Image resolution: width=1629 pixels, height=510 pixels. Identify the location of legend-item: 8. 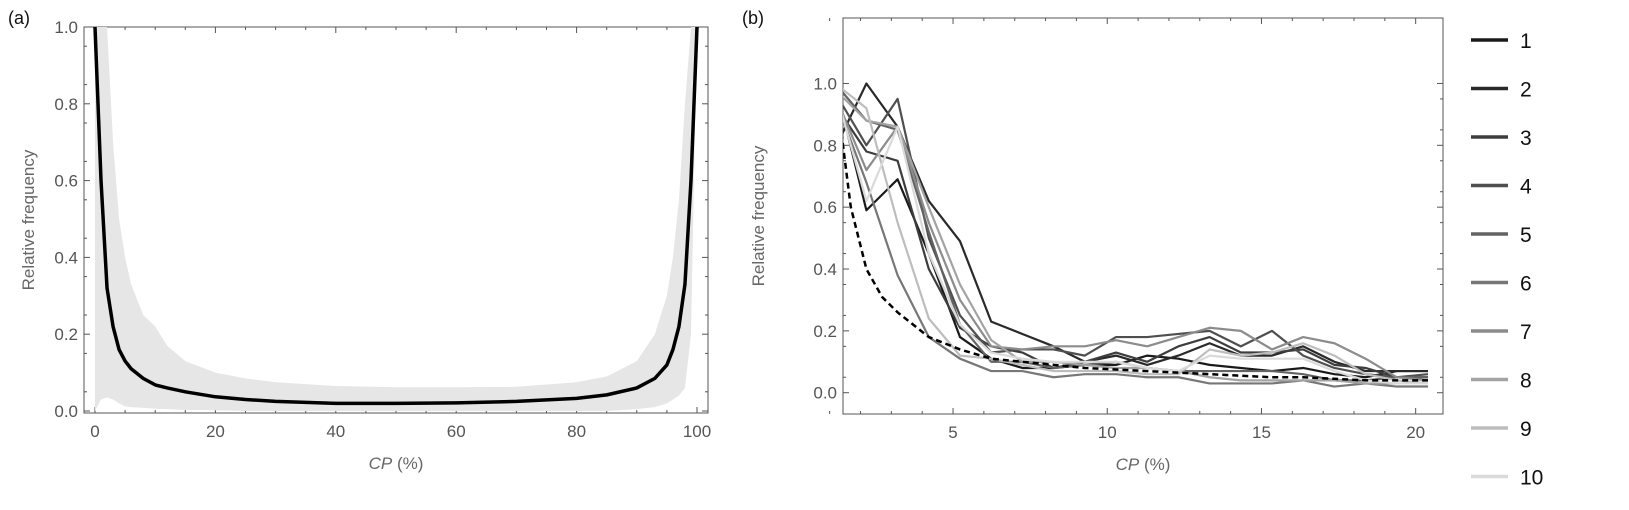
(1501, 381).